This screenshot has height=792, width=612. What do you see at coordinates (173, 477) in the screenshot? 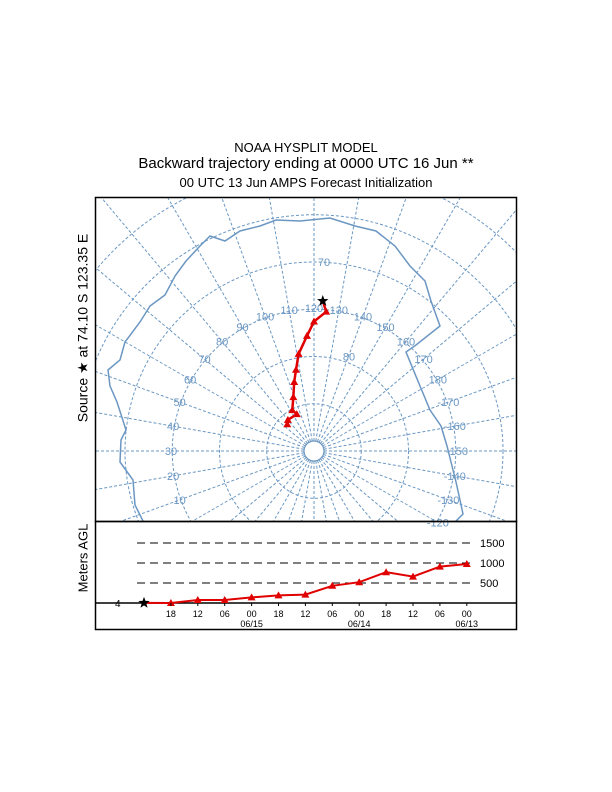
I see `longitude-label: 20` at bounding box center [173, 477].